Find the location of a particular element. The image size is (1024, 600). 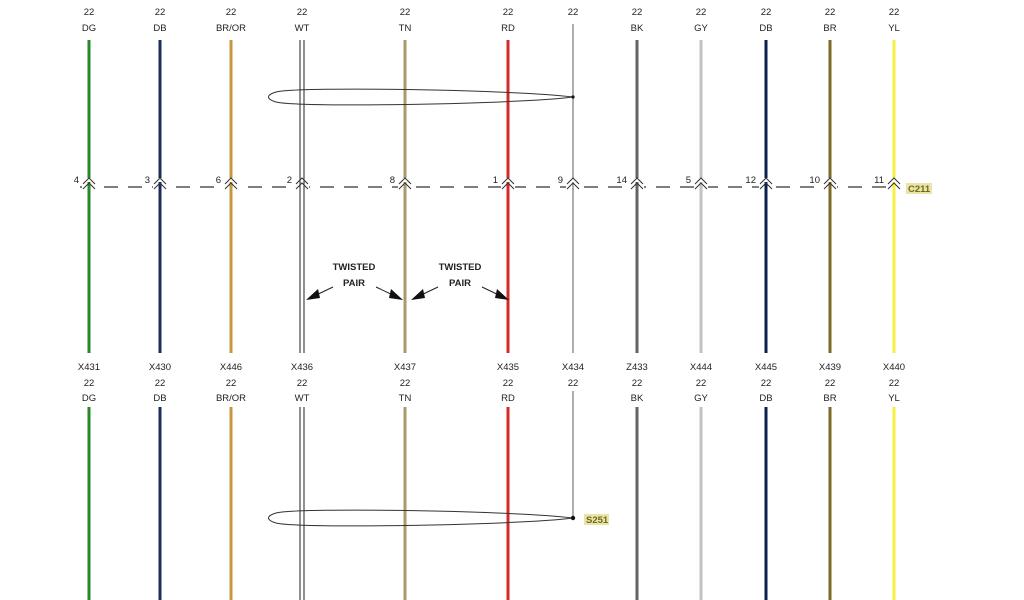

shield-bottom is located at coordinates (421, 518).